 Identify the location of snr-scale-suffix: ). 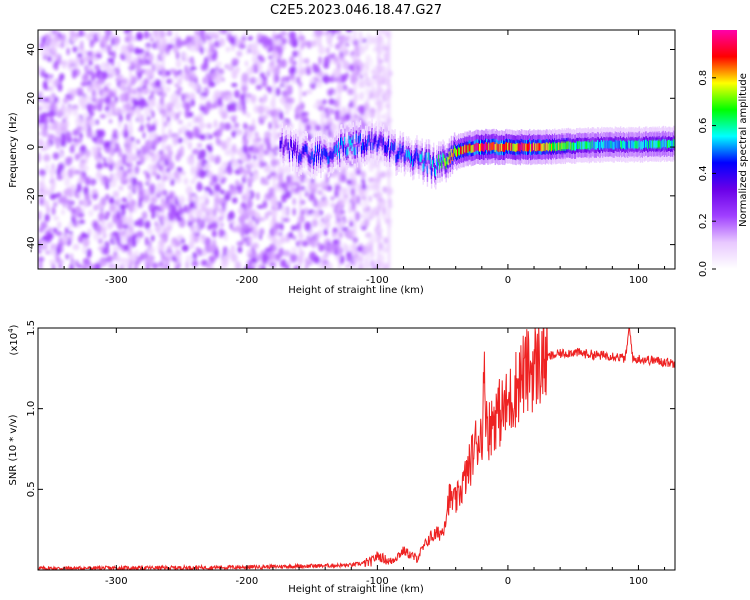
(14, 326).